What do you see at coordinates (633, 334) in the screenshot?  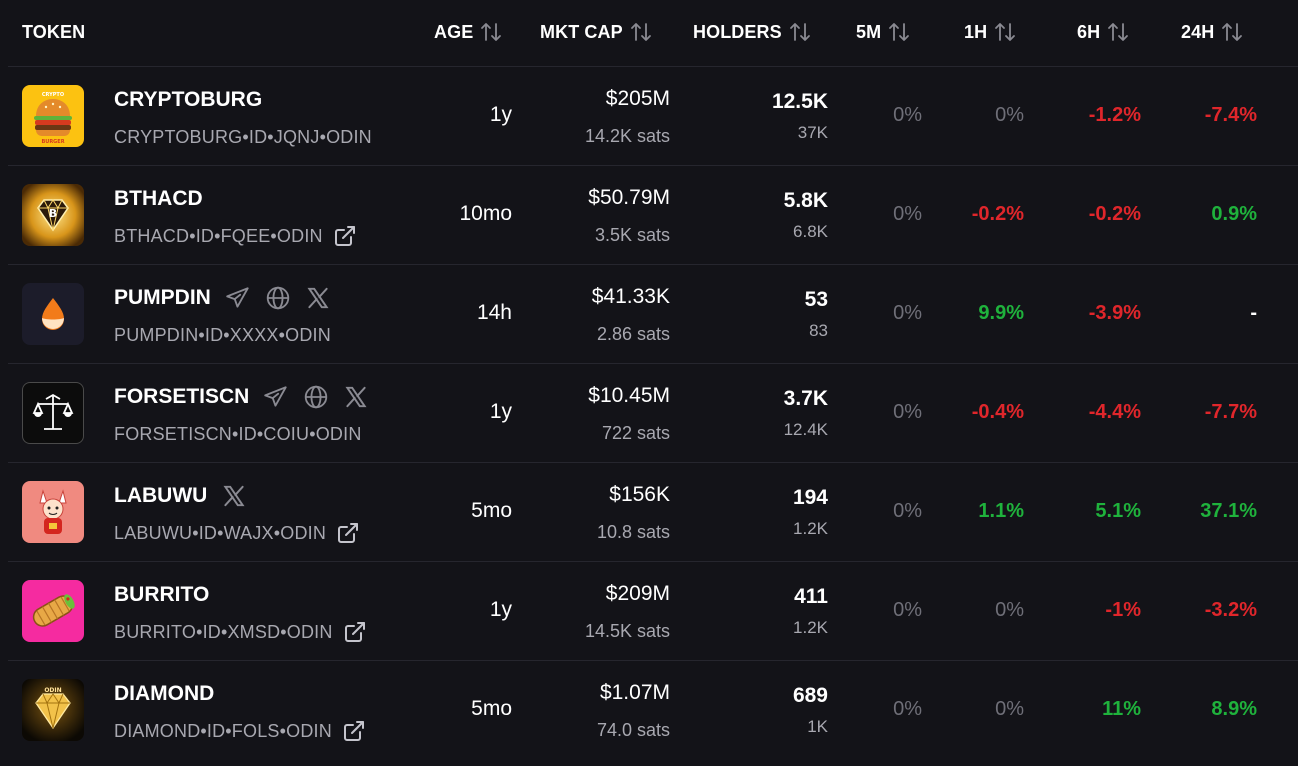 I see `price-sats-value: 2.86 sats` at bounding box center [633, 334].